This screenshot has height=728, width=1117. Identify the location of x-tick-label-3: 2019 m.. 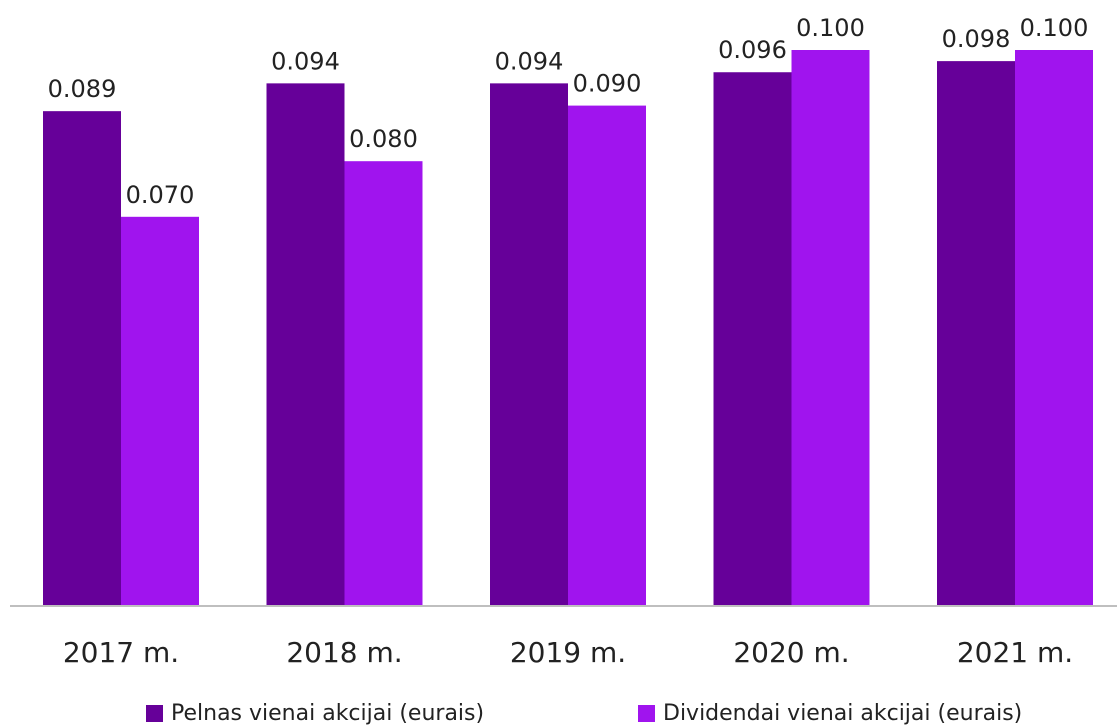
(568, 652).